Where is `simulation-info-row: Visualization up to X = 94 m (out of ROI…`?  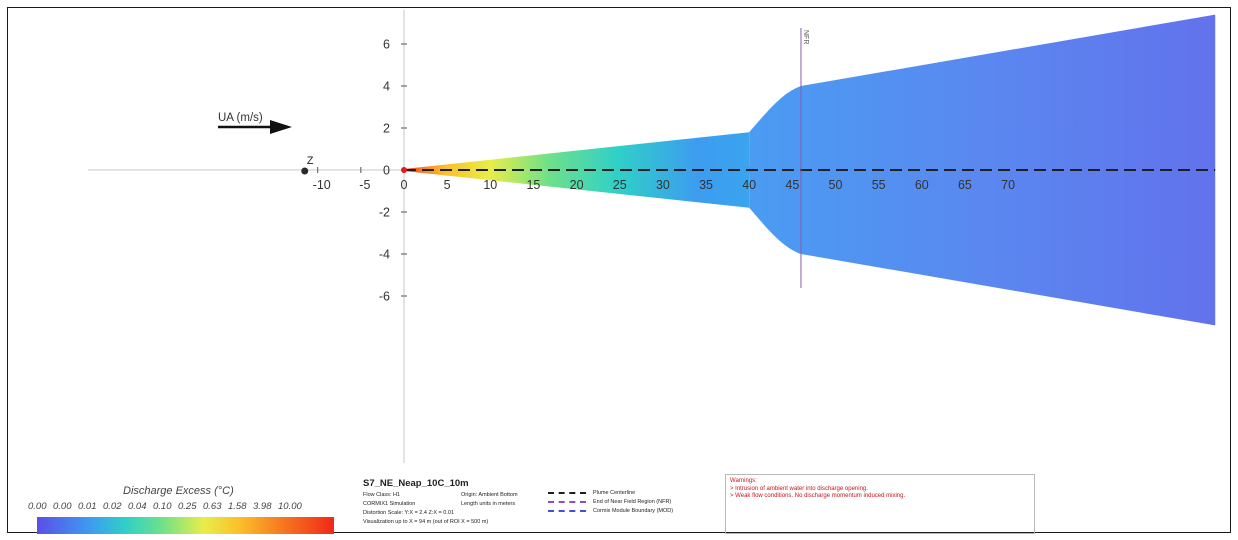
simulation-info-row: Visualization up to X = 94 m (out of ROI… is located at coordinates (425, 522).